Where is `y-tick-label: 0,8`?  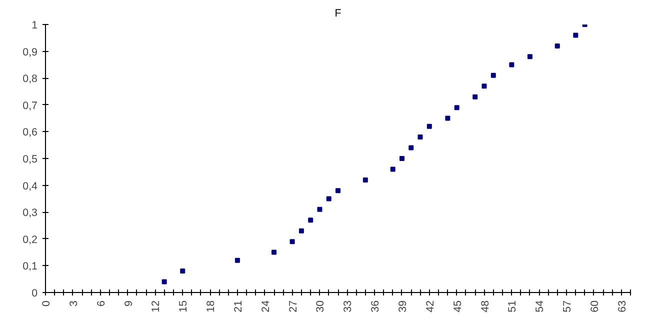
y-tick-label: 0,8 is located at coordinates (30, 79).